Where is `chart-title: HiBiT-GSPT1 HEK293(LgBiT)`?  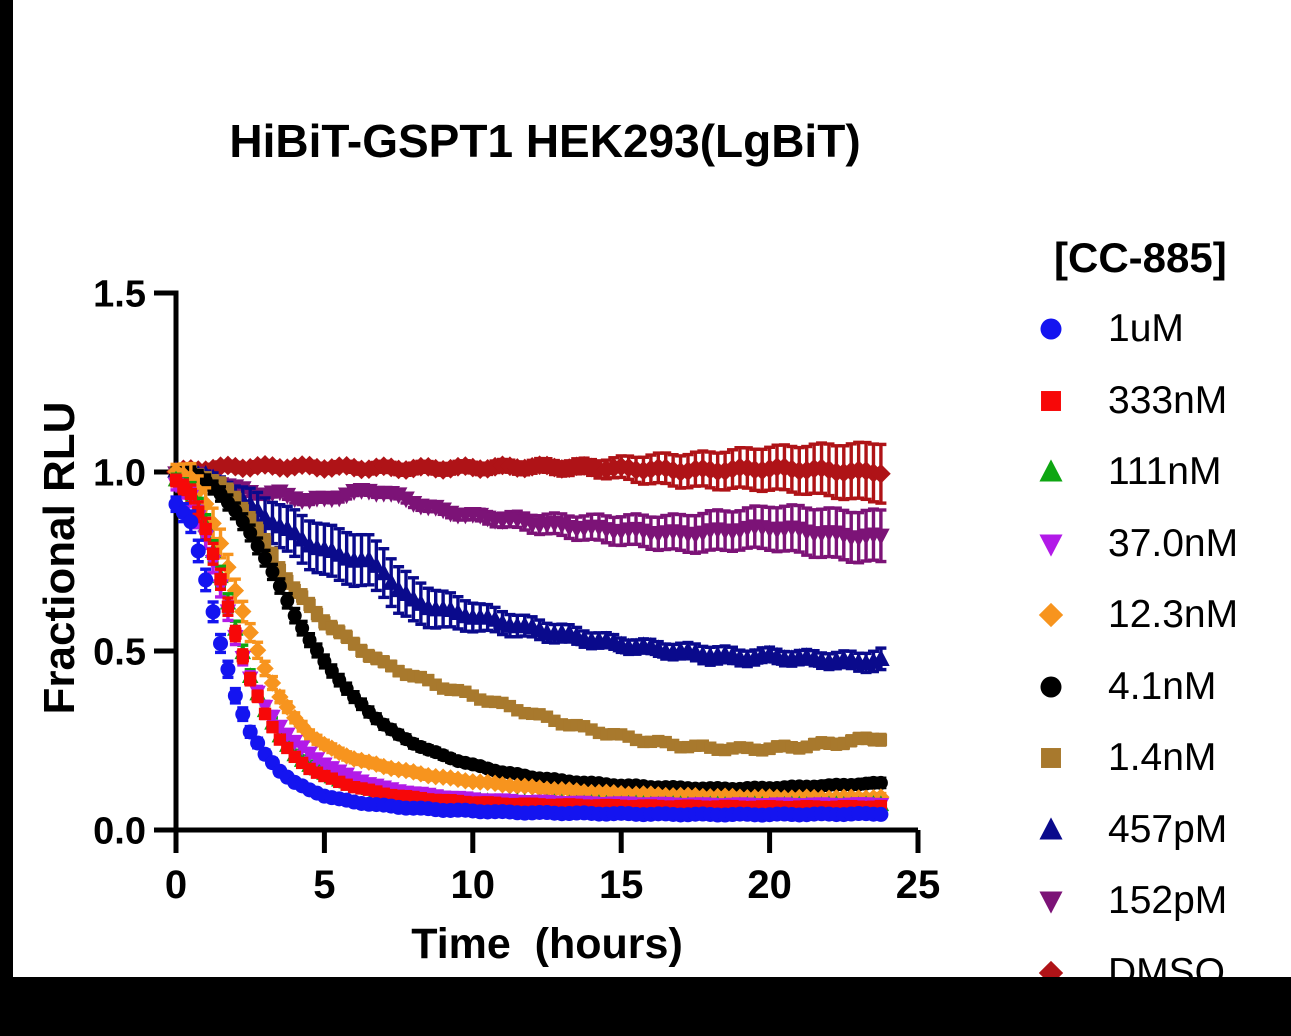
chart-title: HiBiT-GSPT1 HEK293(LgBiT) is located at coordinates (545, 141).